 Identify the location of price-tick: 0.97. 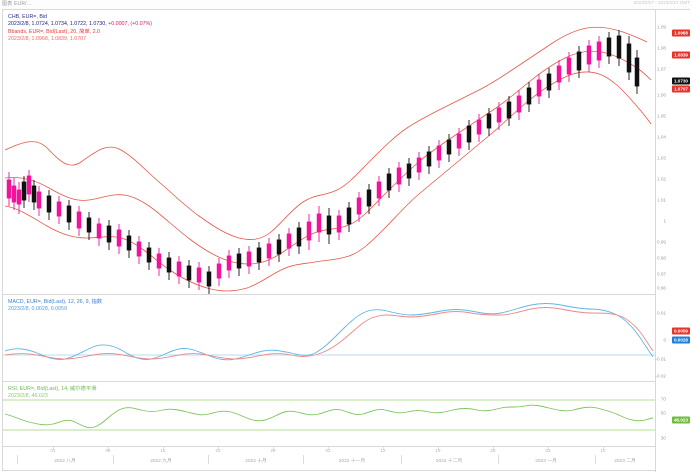
(661, 274).